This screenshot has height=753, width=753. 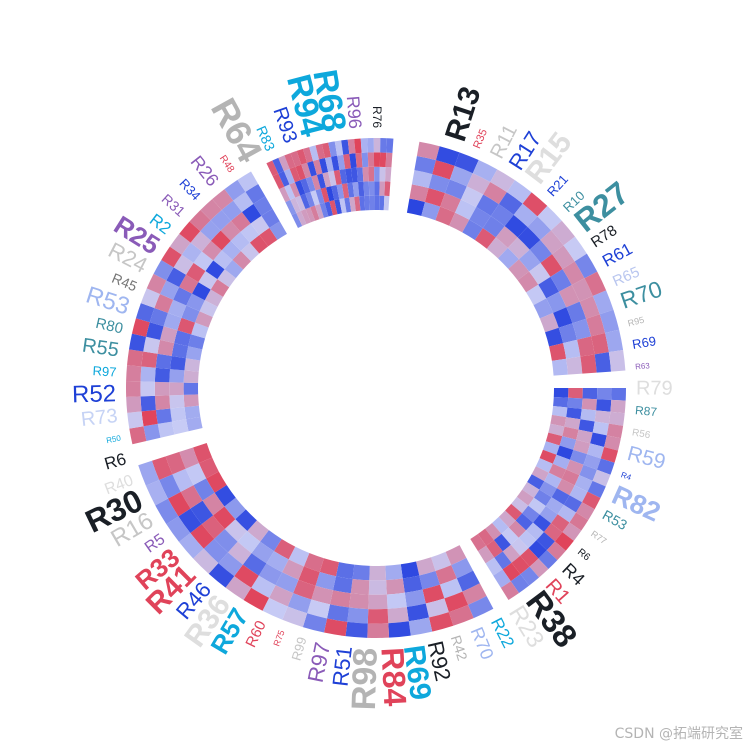 I want to click on row-label: R95, so click(x=636, y=322).